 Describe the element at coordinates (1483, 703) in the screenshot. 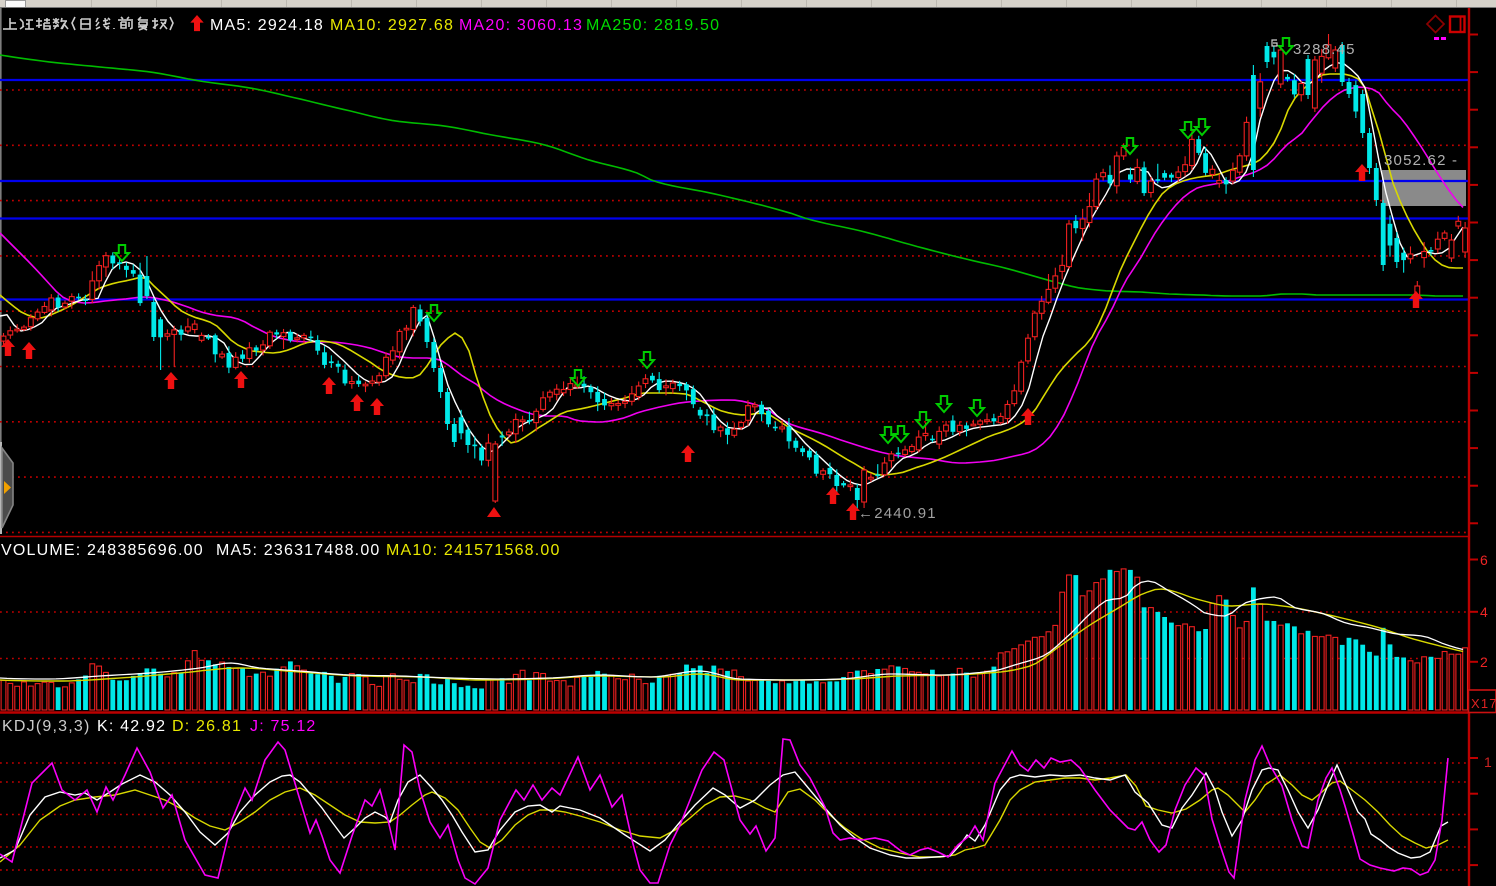

I see `svg-text: X17` at that location.